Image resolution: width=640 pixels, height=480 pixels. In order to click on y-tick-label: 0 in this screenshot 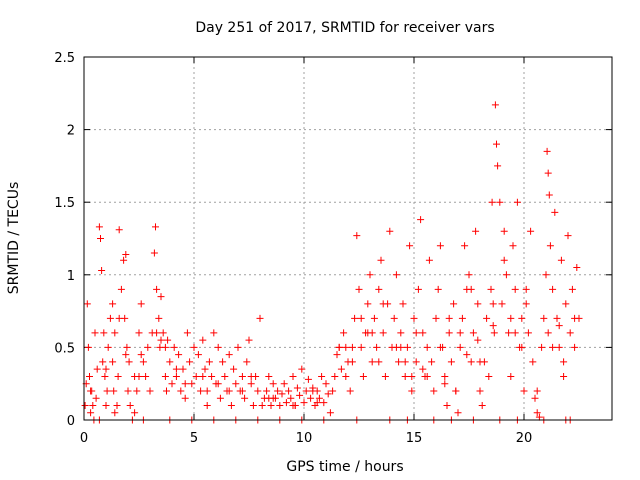, I will do `click(71, 421)`.